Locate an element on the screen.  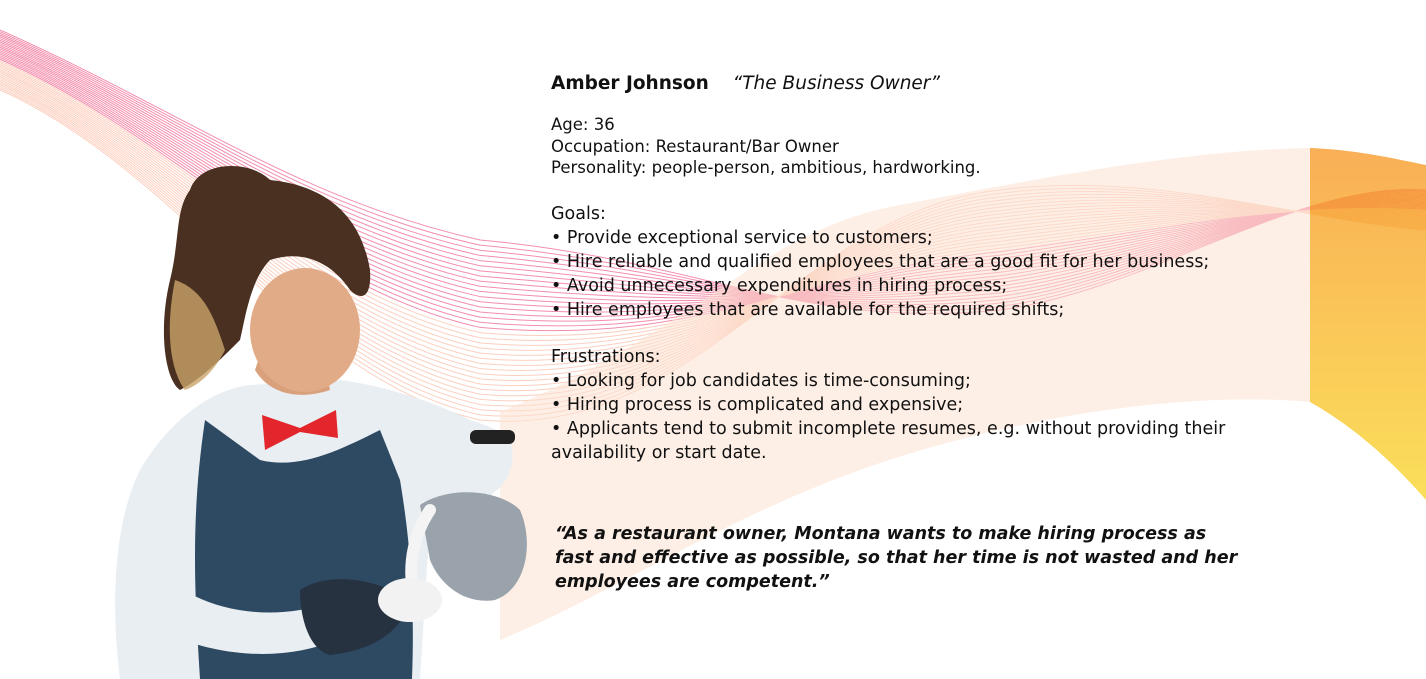
bow-tie is located at coordinates (300, 430).